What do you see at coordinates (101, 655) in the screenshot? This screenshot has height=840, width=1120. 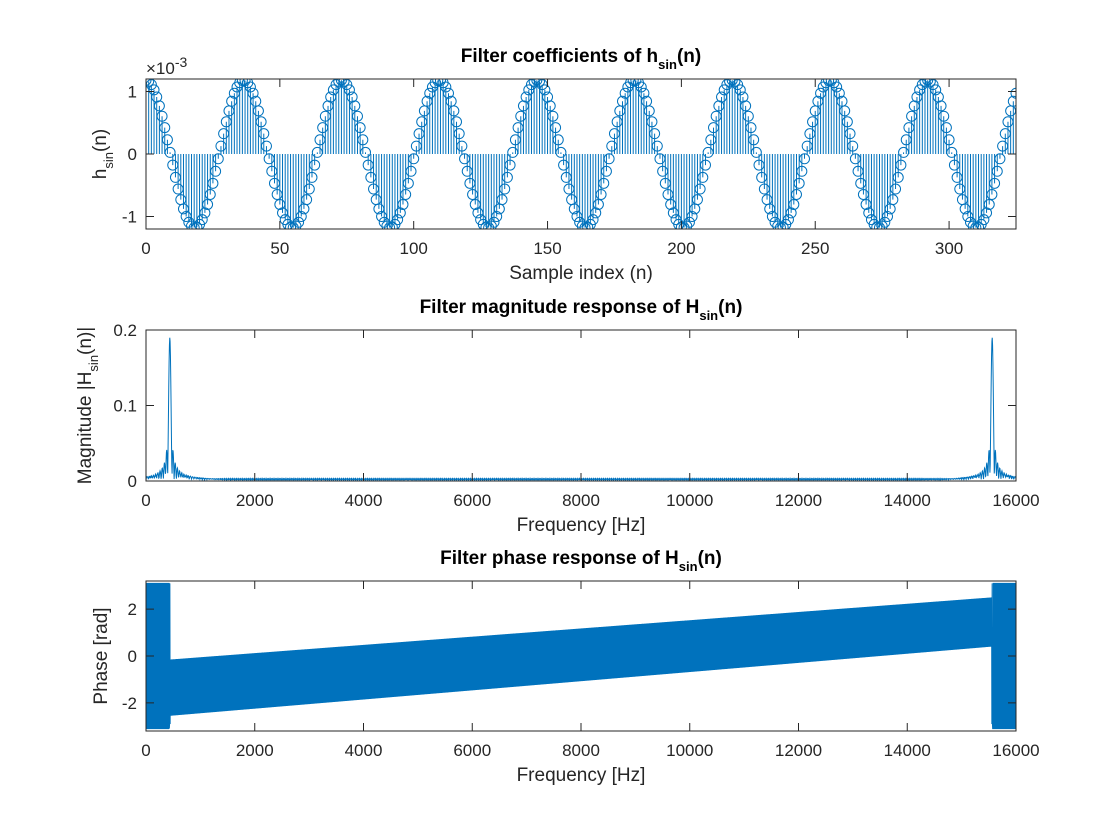 I see `y-axis-label-main: Phase [rad]` at bounding box center [101, 655].